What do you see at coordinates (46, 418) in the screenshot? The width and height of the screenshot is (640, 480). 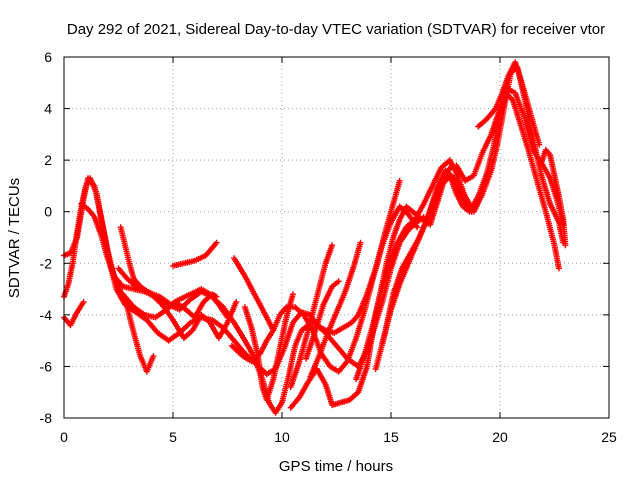 I see `y-tick-label: -8` at bounding box center [46, 418].